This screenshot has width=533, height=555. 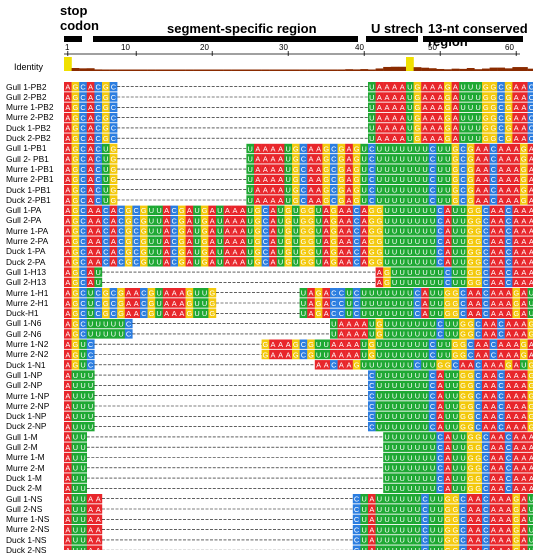 What do you see at coordinates (106, 70) in the screenshot?
I see `identity-bar` at bounding box center [106, 70].